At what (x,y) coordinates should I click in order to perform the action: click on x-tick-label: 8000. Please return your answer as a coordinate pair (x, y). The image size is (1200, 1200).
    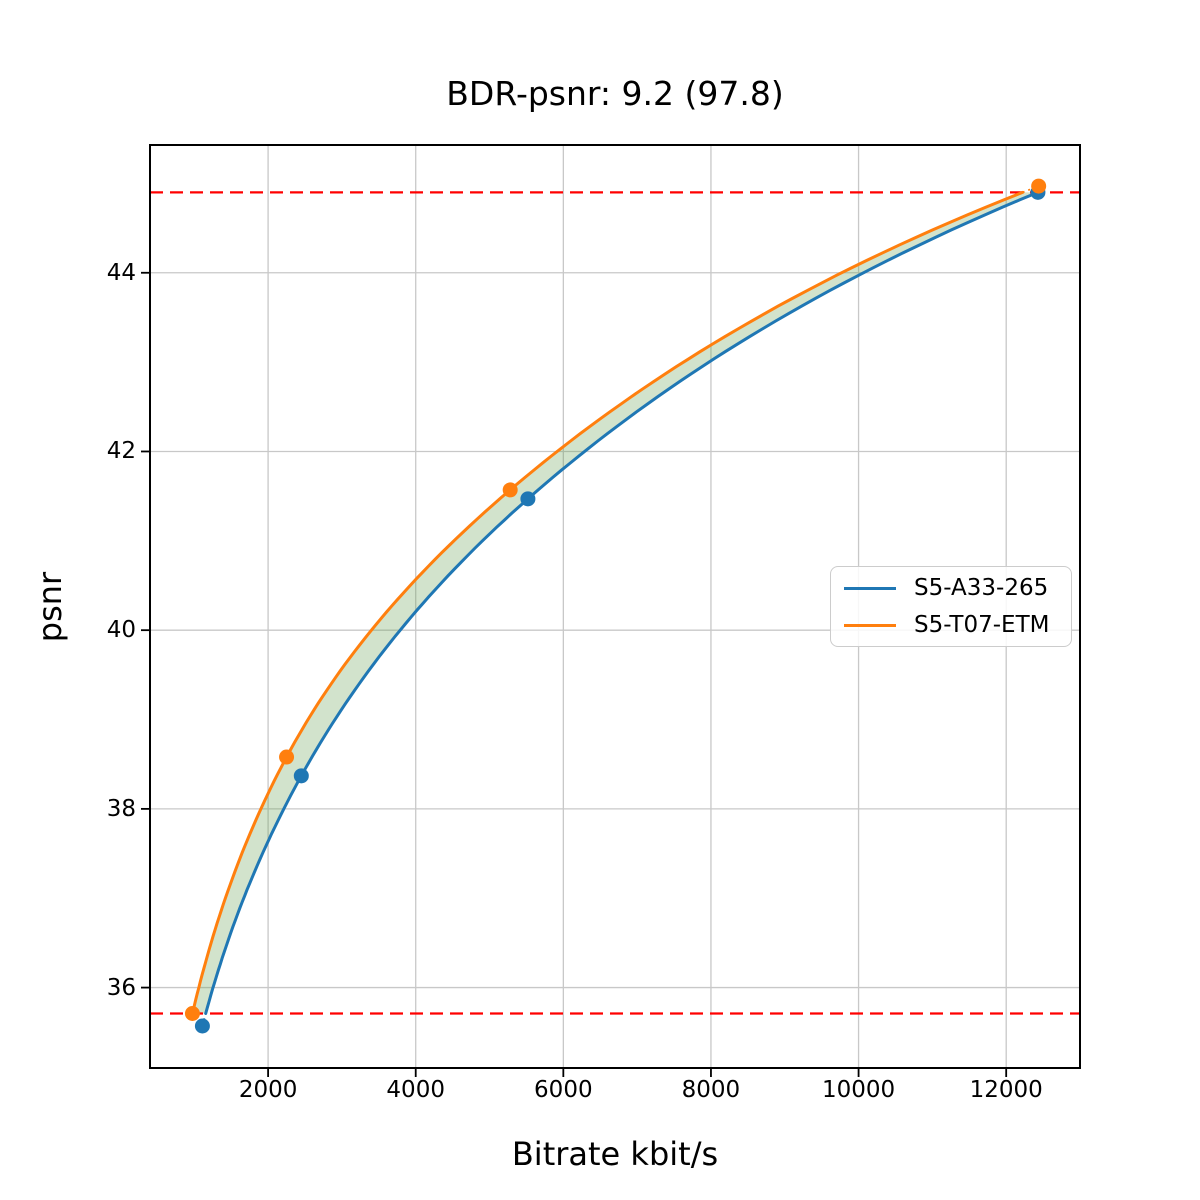
    Looking at the image, I should click on (711, 1090).